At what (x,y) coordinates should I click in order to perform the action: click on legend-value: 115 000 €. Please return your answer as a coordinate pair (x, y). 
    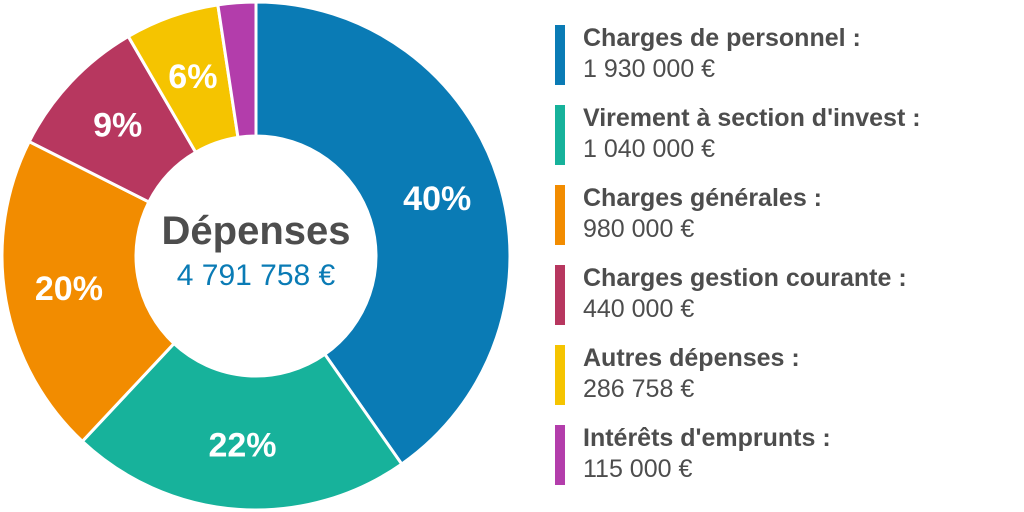
    Looking at the image, I should click on (638, 469).